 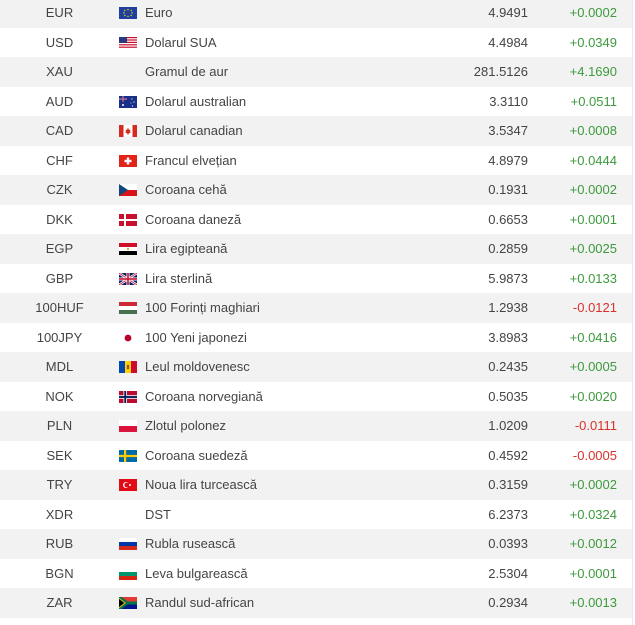 What do you see at coordinates (196, 337) in the screenshot?
I see `currency-name: 100 Yeni japonezi` at bounding box center [196, 337].